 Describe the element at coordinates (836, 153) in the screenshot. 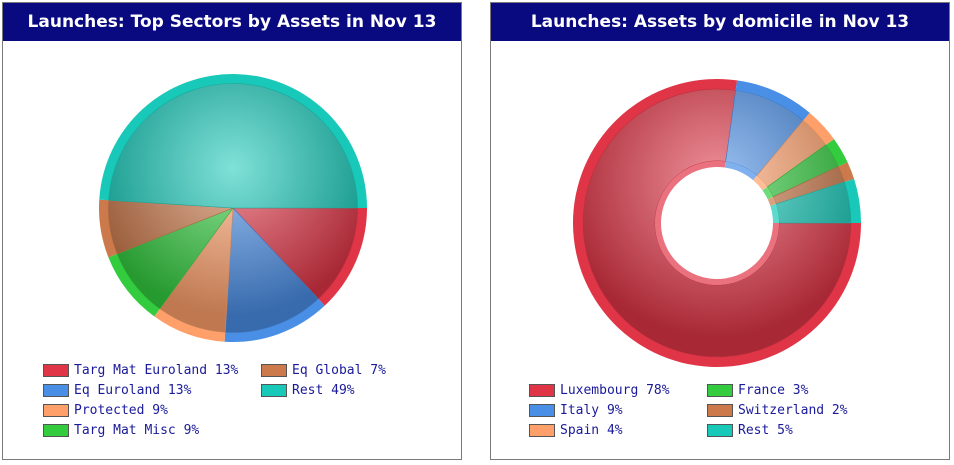

I see `slice-france-rim` at that location.